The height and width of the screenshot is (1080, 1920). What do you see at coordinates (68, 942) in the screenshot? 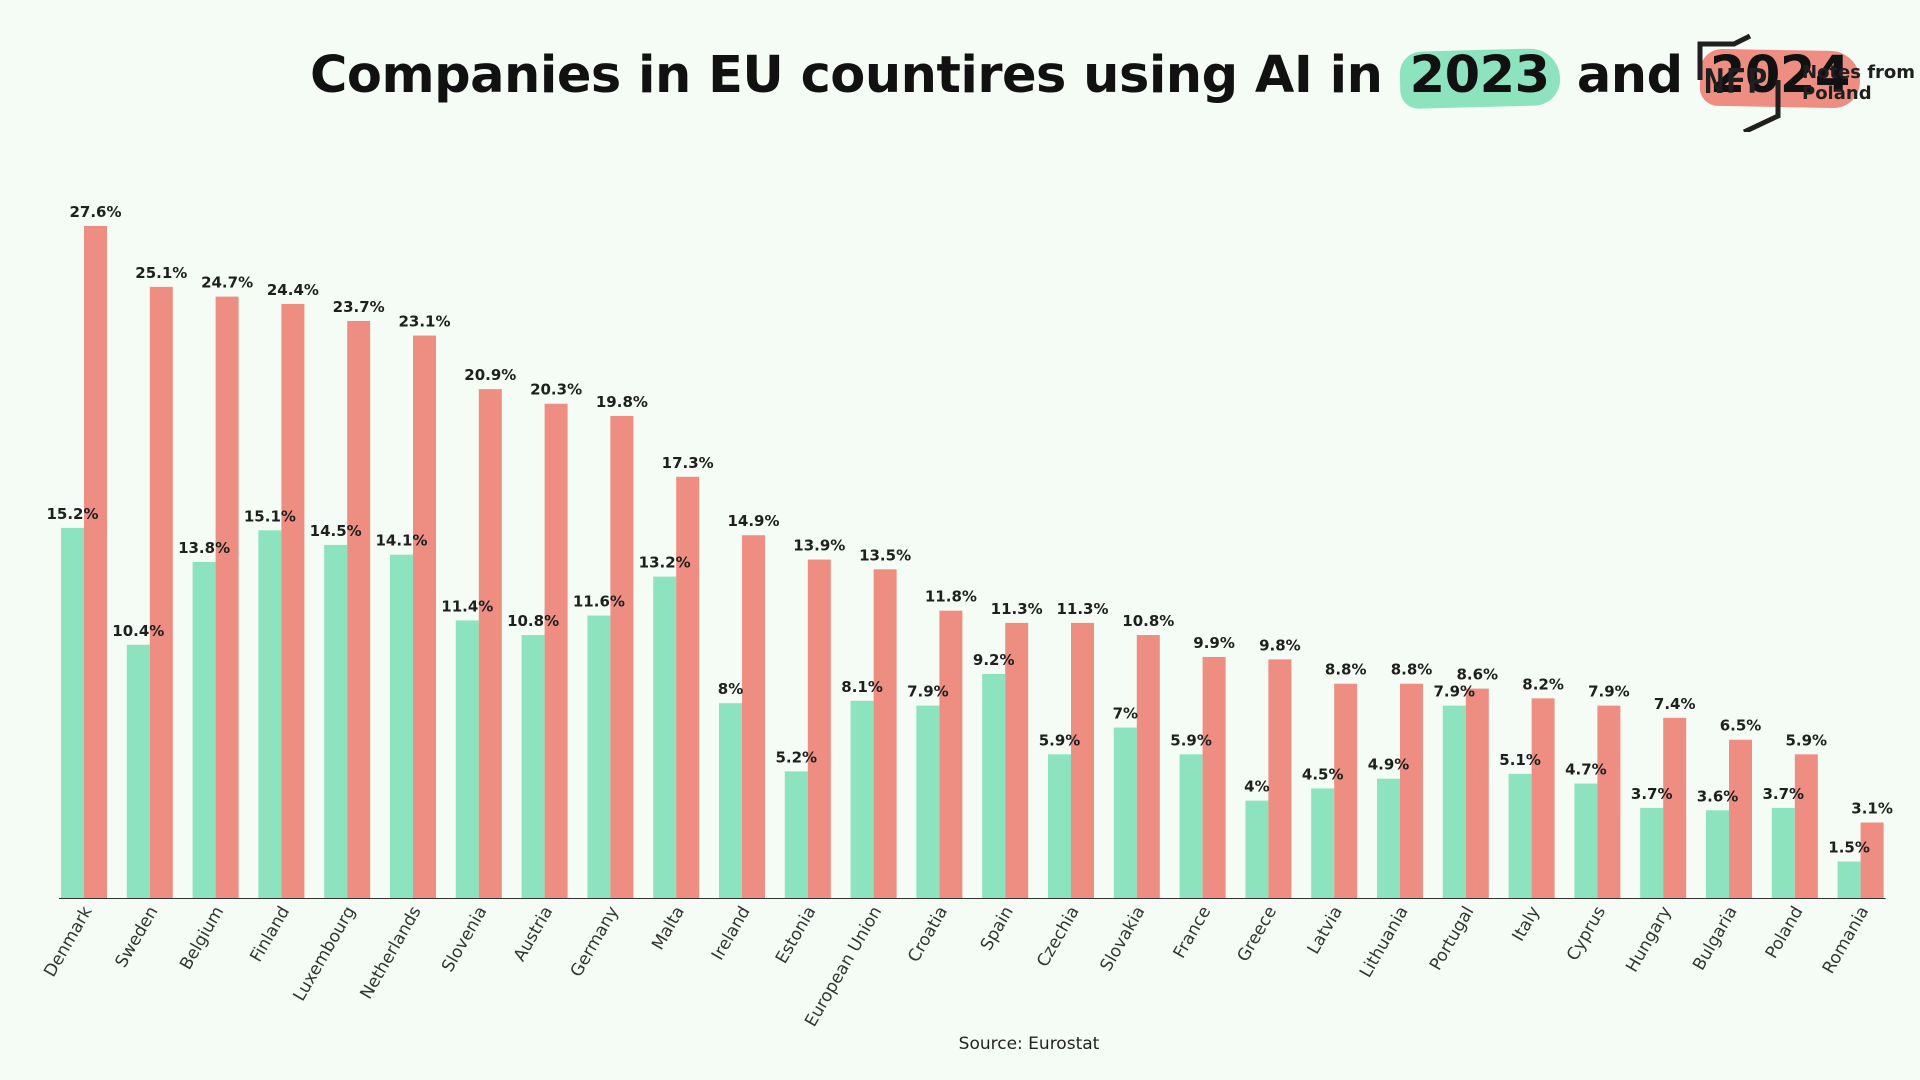
I see `x-tick-label: Denmark` at bounding box center [68, 942].